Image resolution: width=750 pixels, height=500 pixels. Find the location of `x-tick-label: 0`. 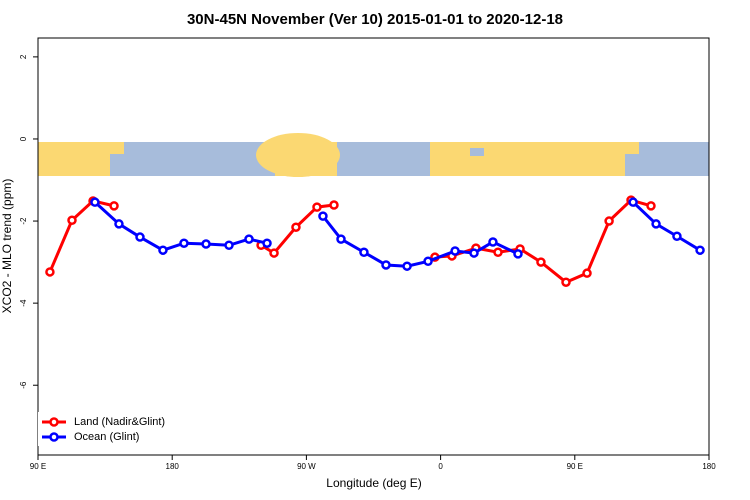

x-tick-label: 0 is located at coordinates (440, 466).